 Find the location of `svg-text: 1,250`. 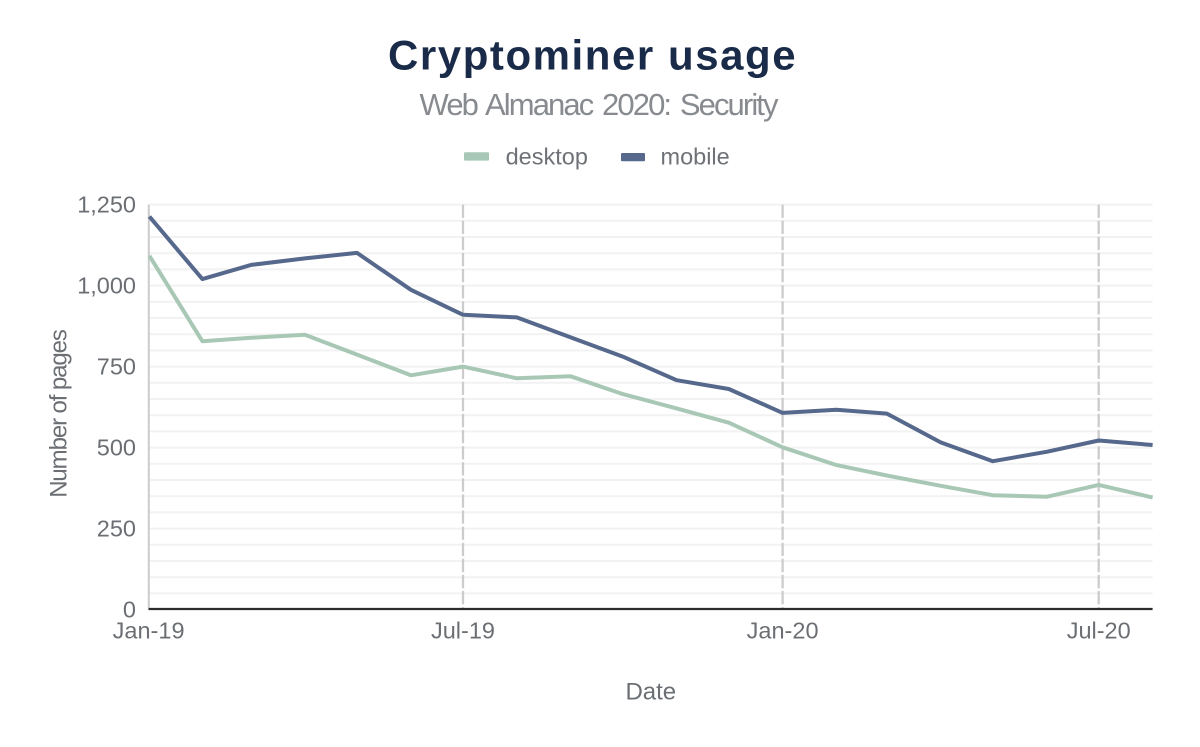

svg-text: 1,250 is located at coordinates (106, 204).